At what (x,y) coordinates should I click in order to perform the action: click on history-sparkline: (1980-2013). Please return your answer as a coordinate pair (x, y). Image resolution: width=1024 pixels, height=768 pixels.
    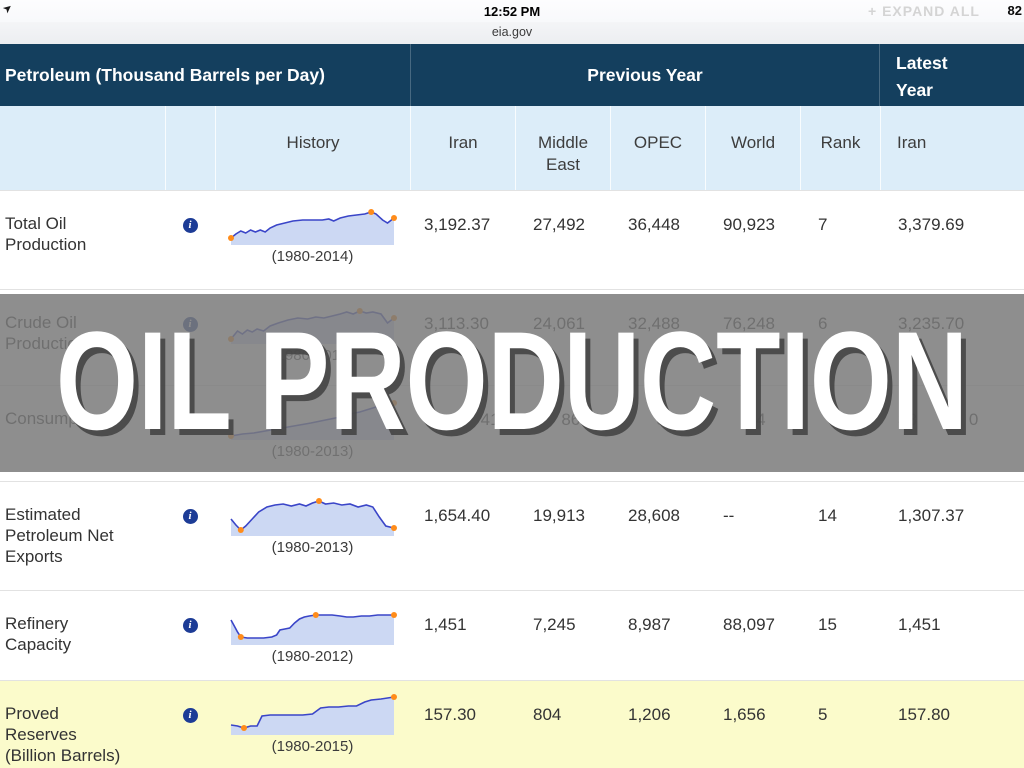
    Looking at the image, I should click on (312, 536).